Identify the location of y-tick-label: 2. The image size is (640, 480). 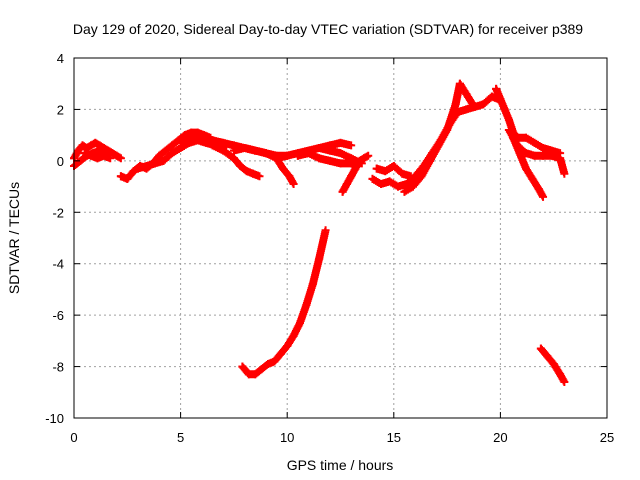
(60, 109).